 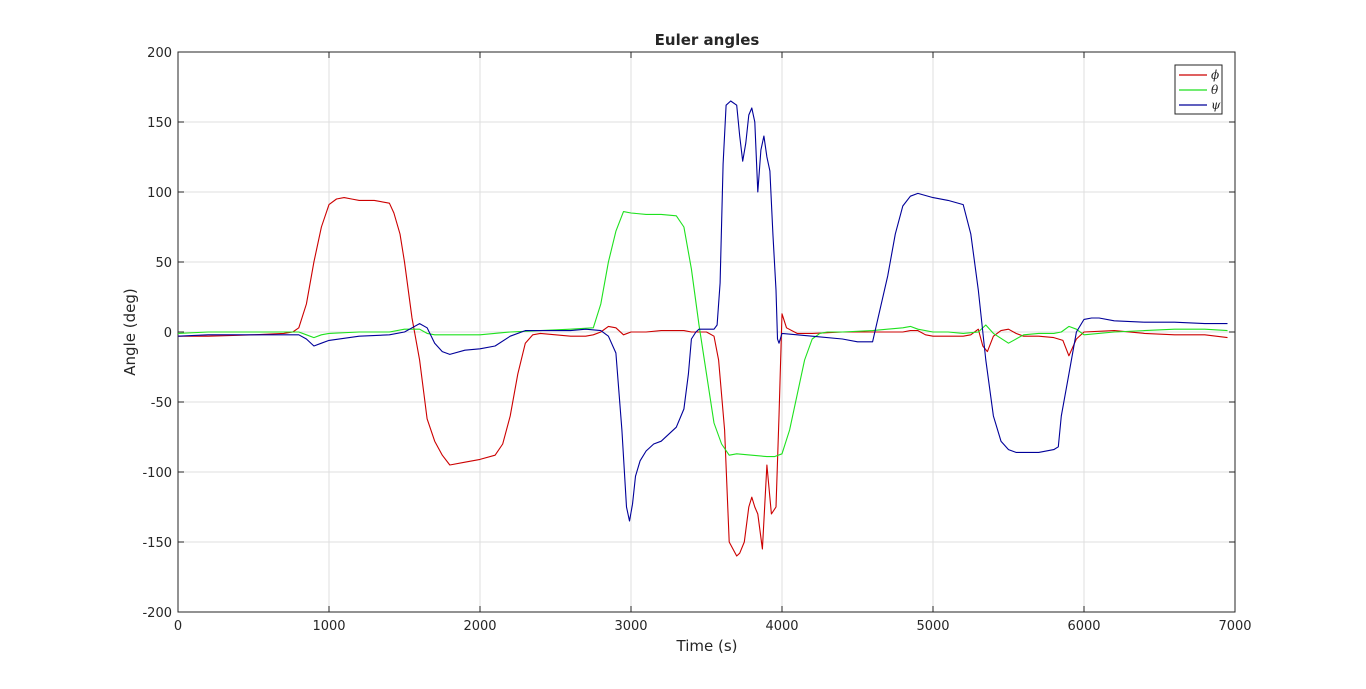 What do you see at coordinates (163, 263) in the screenshot?
I see `y-tick-label: 50` at bounding box center [163, 263].